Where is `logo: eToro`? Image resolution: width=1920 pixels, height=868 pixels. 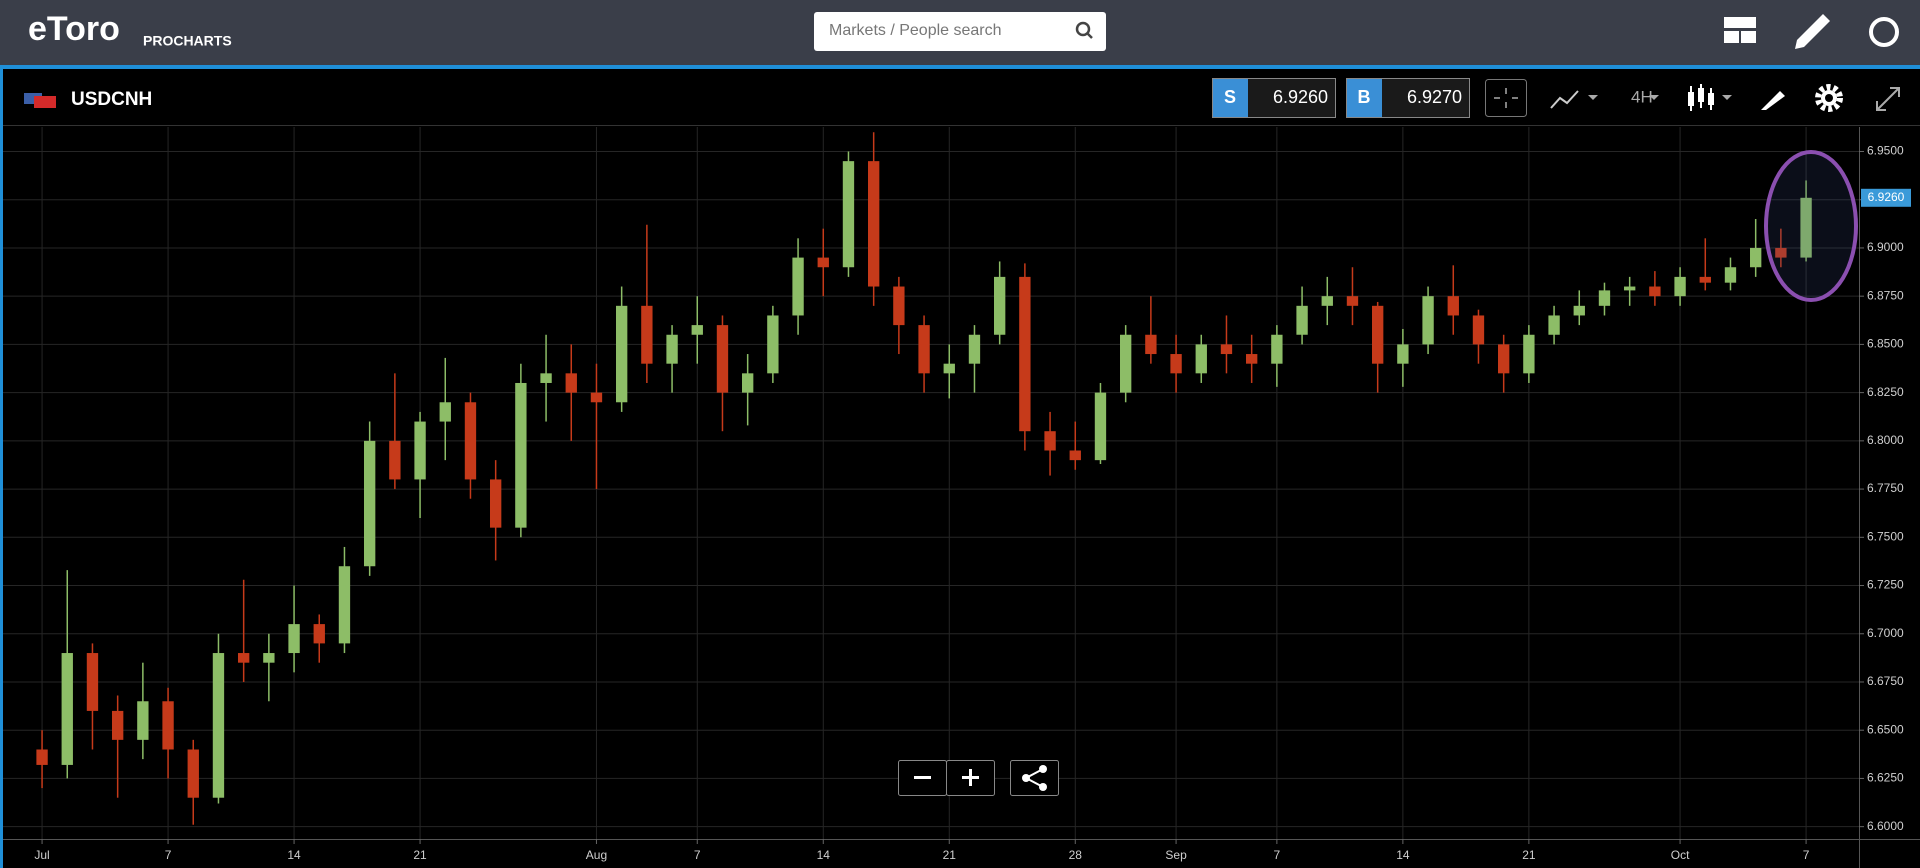 logo: eToro is located at coordinates (74, 29).